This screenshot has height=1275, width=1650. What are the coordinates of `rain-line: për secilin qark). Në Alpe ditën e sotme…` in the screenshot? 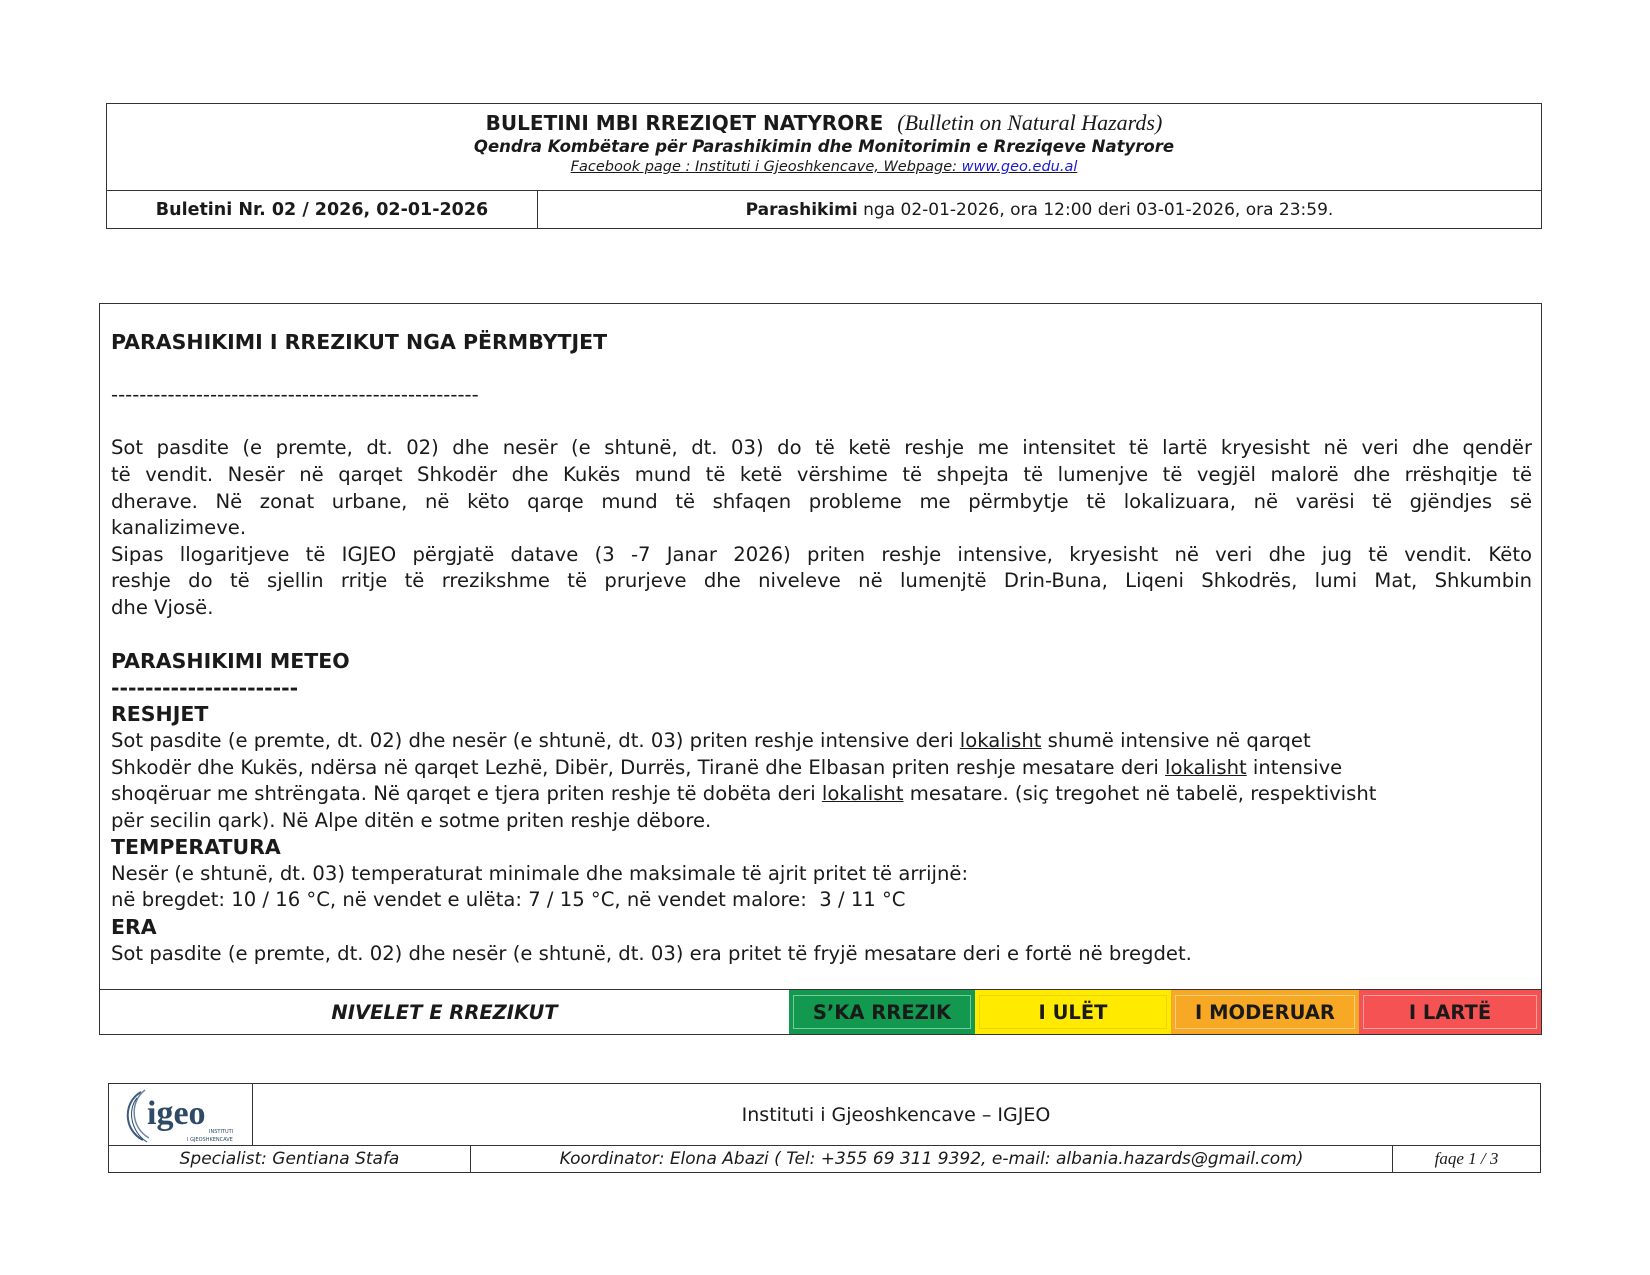 It's located at (411, 820).